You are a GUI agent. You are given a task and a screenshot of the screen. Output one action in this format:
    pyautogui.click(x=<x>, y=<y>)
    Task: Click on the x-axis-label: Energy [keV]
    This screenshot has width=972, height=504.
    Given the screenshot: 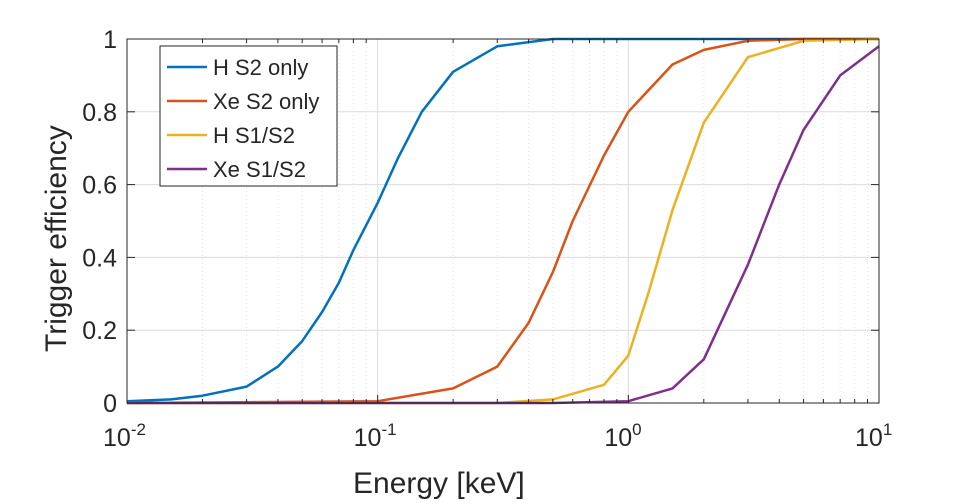 What is the action you would take?
    pyautogui.click(x=439, y=483)
    